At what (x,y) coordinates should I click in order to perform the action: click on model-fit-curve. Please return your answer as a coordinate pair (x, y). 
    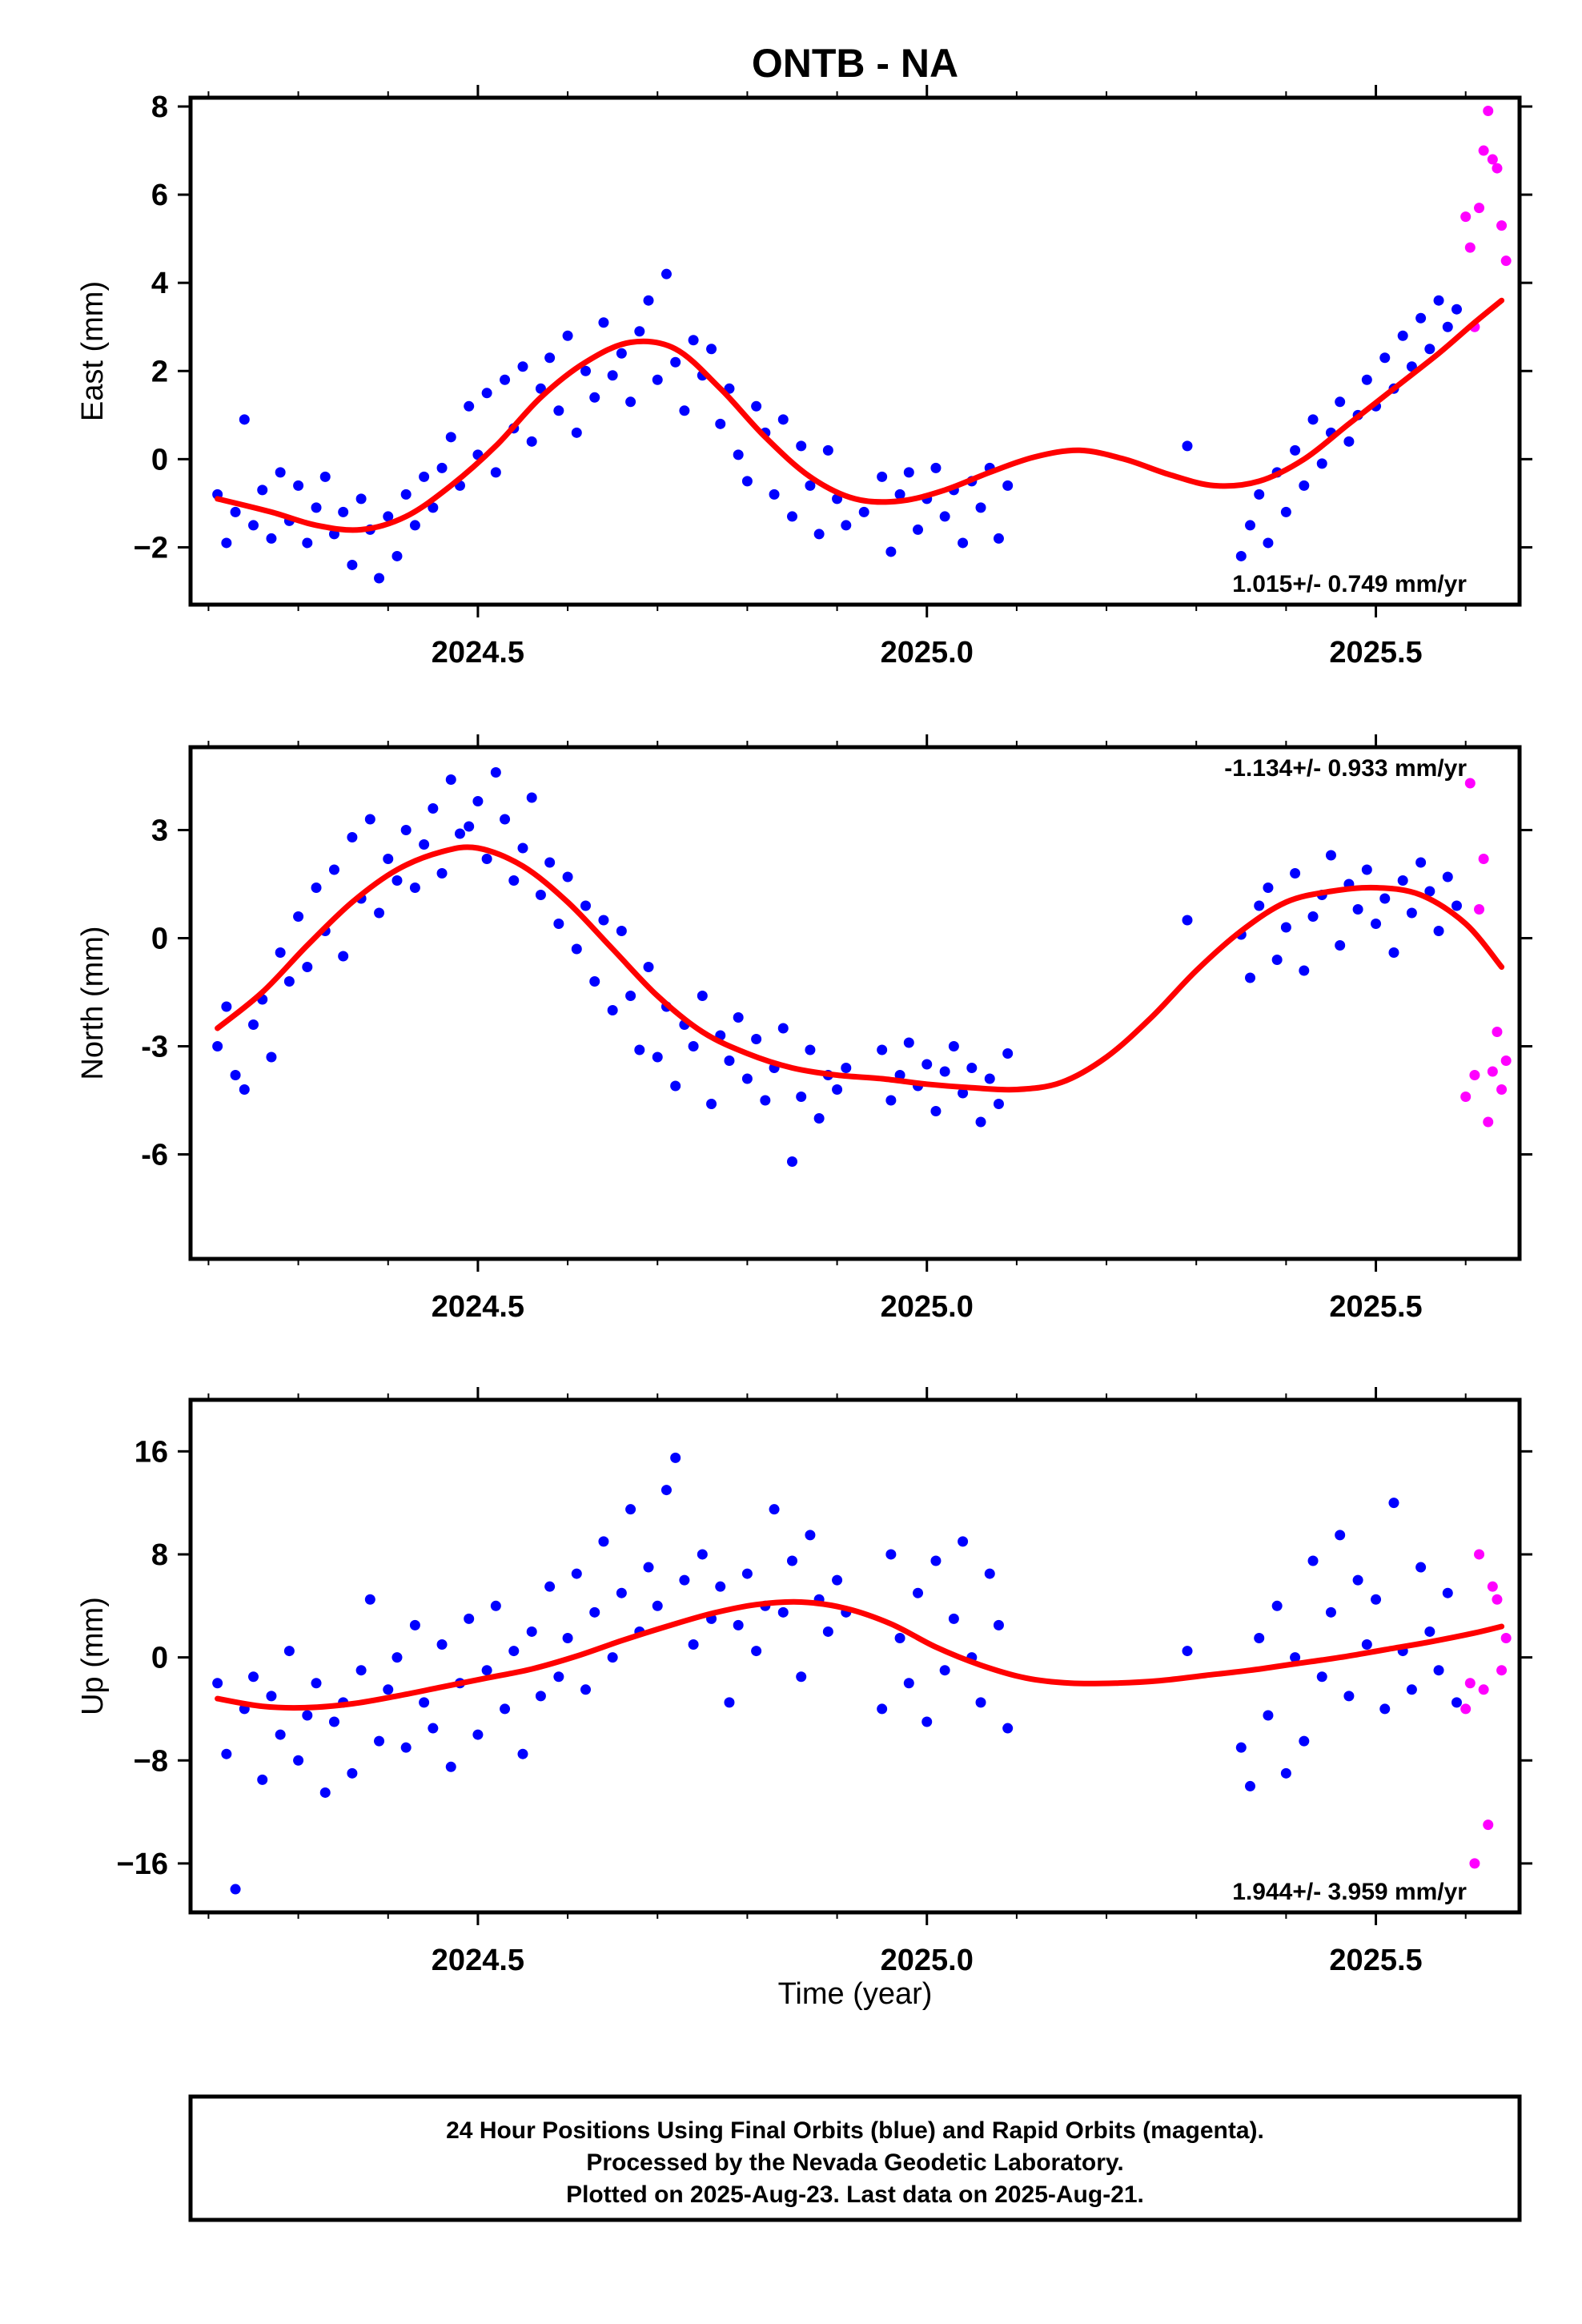
    Looking at the image, I should click on (860, 968).